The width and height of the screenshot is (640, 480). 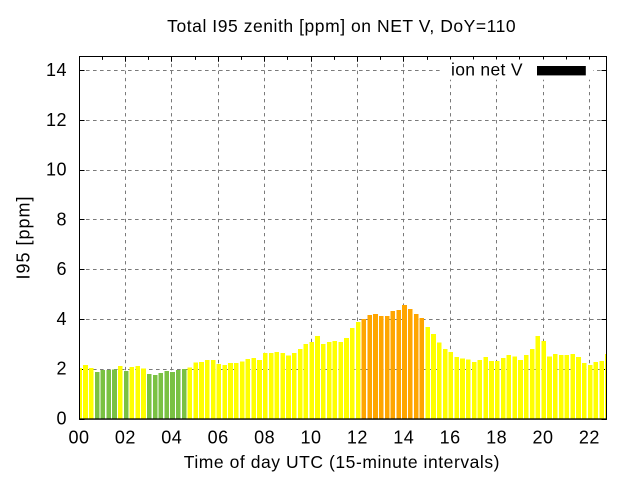 What do you see at coordinates (496, 437) in the screenshot?
I see `svg-text: 18` at bounding box center [496, 437].